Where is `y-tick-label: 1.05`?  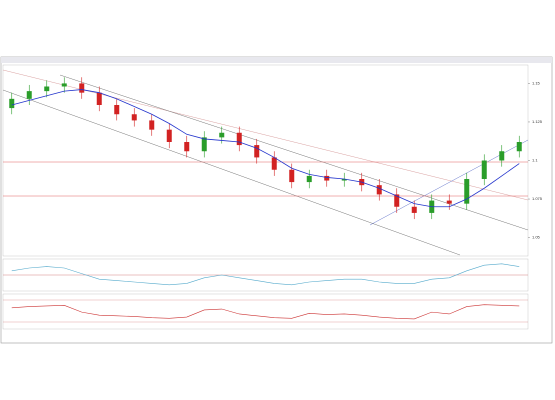 y-tick-label: 1.05 is located at coordinates (536, 237).